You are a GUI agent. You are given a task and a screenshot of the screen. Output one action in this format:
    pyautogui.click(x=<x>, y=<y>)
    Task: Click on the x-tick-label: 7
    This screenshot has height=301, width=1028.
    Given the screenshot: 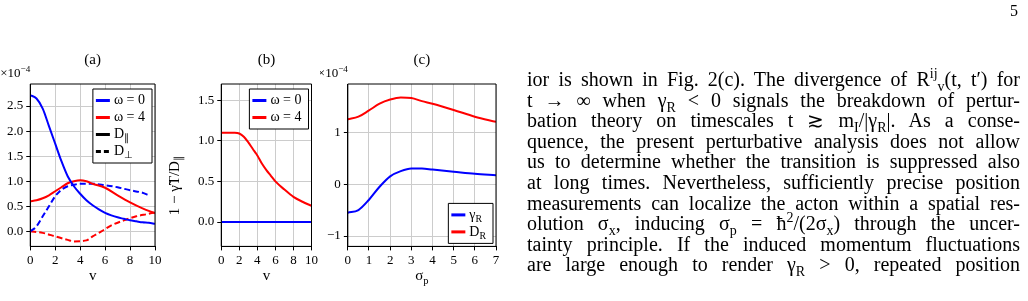 What is the action you would take?
    pyautogui.click(x=496, y=259)
    